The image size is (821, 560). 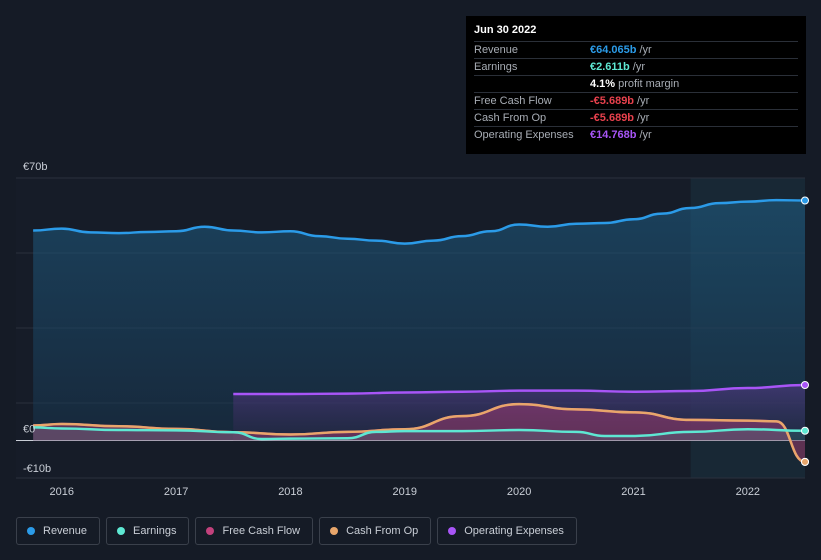 I want to click on x-tick-label: 2020, so click(x=519, y=492).